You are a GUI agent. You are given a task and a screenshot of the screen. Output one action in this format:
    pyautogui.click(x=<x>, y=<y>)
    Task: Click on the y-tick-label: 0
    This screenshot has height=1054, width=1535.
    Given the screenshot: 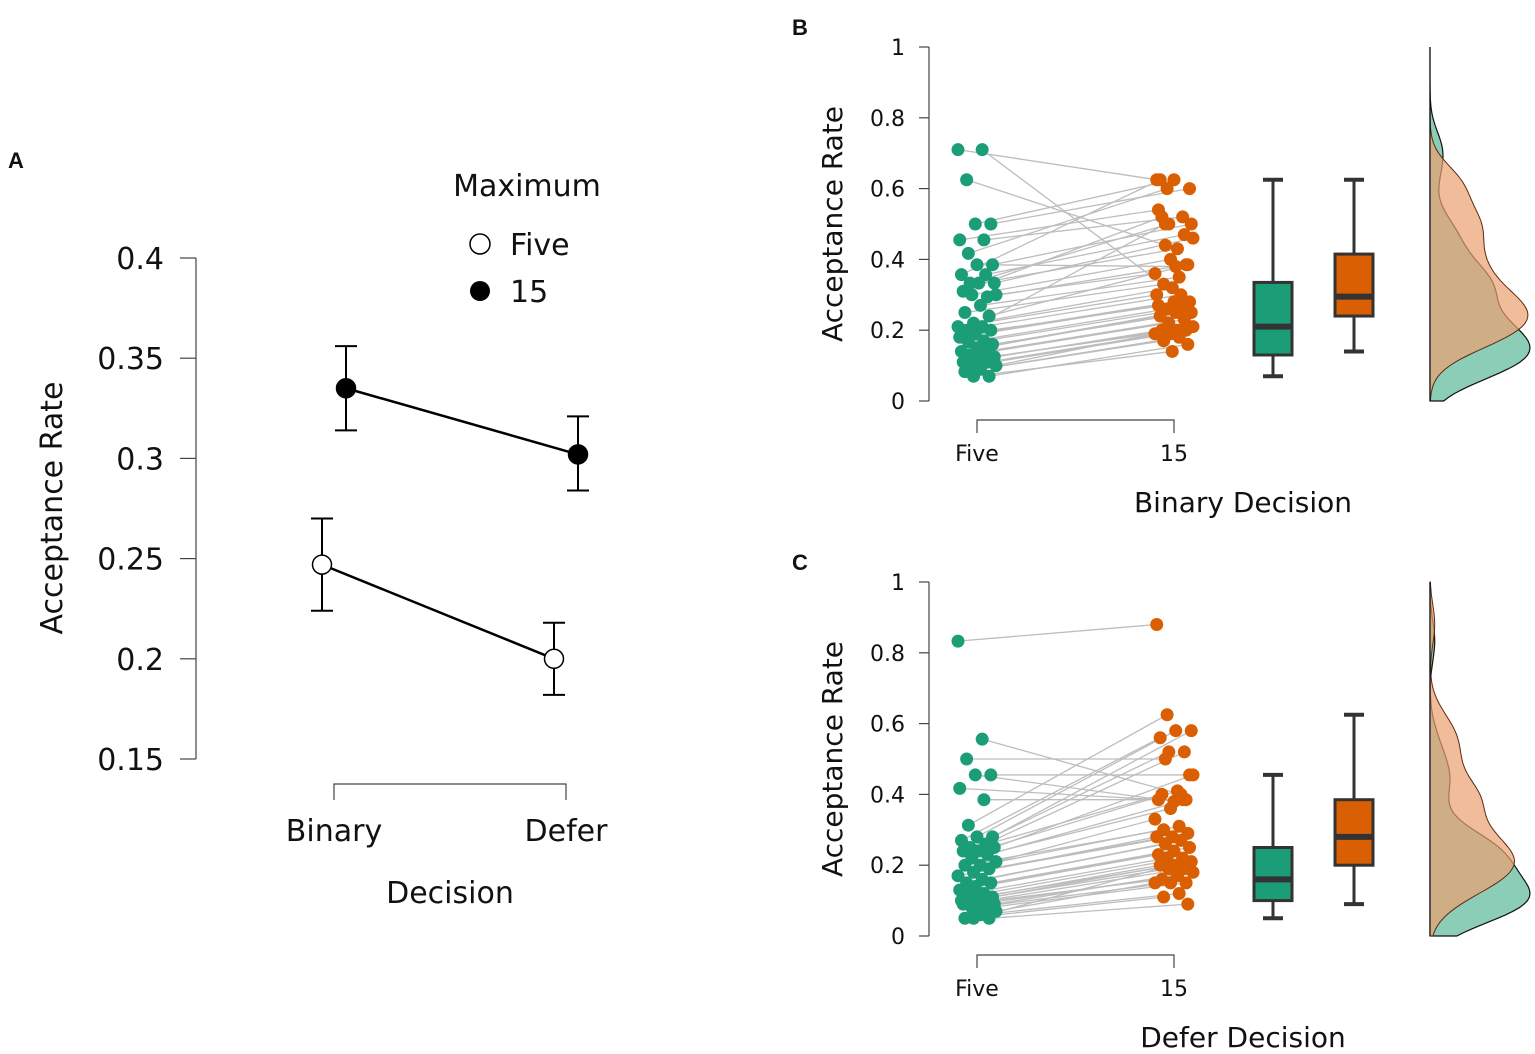 What is the action you would take?
    pyautogui.click(x=898, y=402)
    